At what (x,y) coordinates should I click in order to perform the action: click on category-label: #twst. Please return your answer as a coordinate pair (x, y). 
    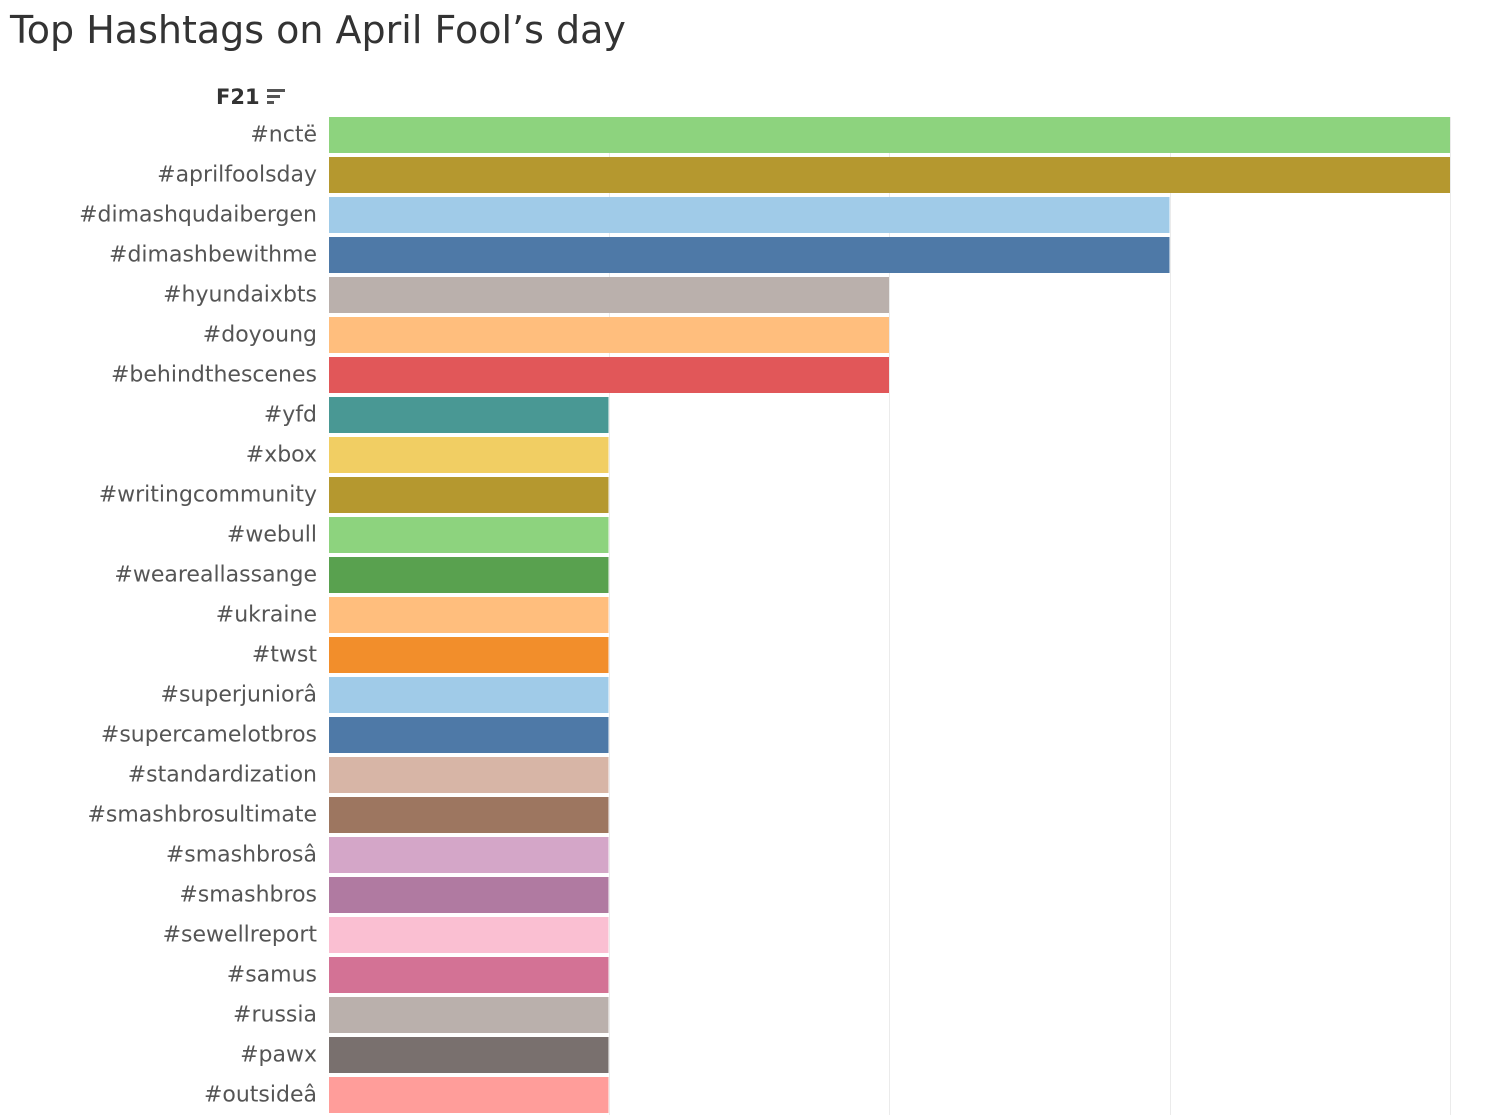
    Looking at the image, I should click on (285, 655).